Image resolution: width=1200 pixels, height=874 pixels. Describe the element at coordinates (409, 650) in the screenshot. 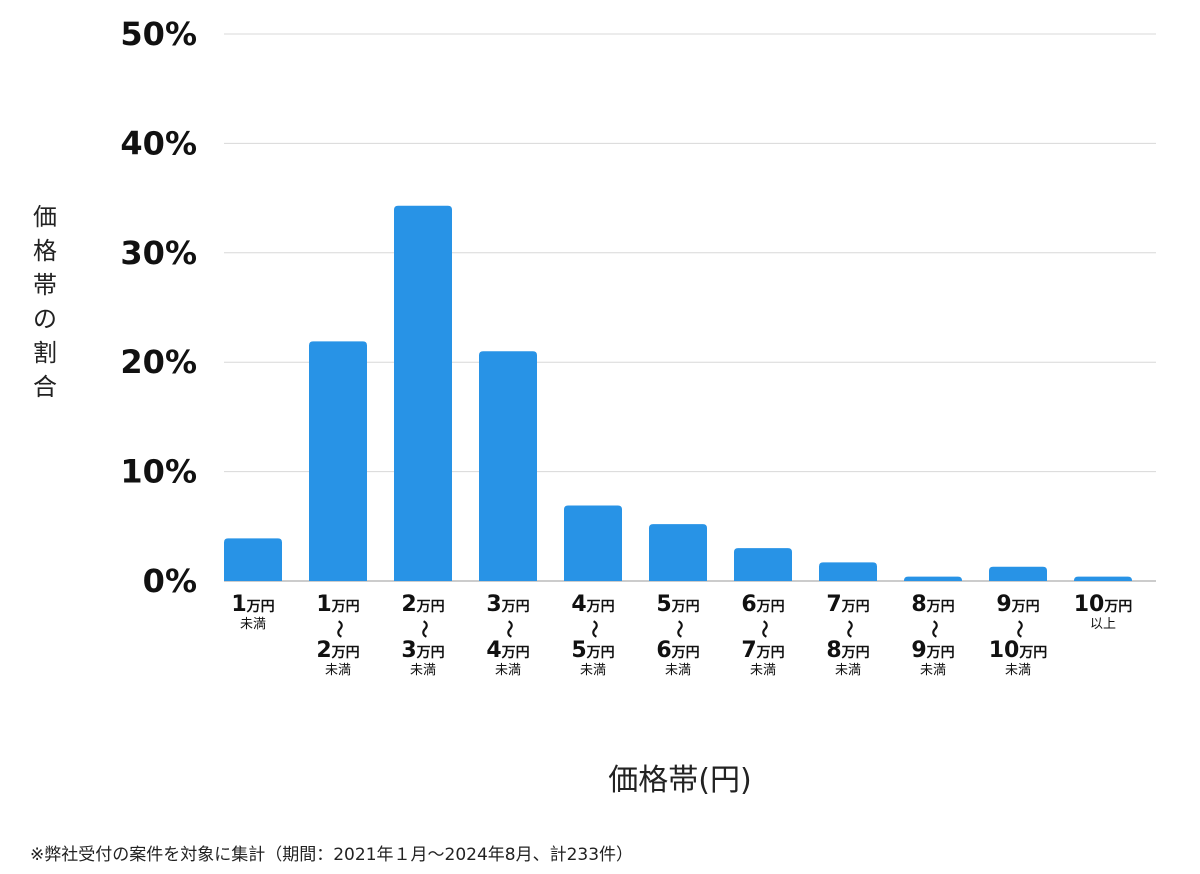

I see `range-end: 3` at that location.